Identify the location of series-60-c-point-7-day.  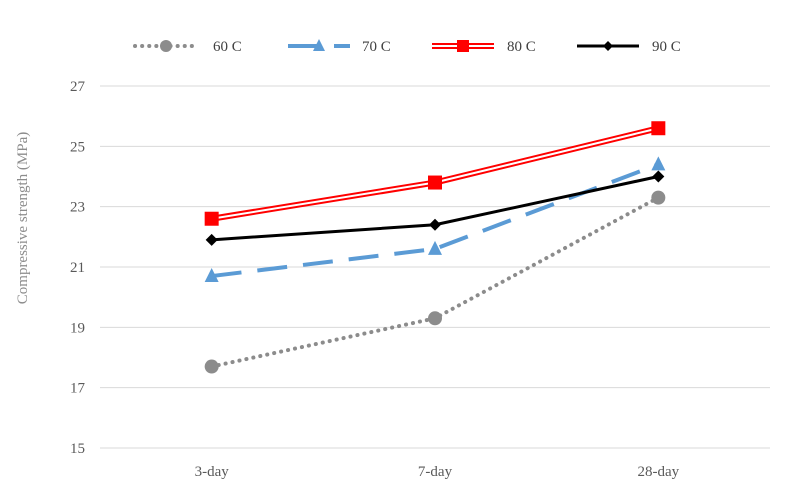
(435, 318).